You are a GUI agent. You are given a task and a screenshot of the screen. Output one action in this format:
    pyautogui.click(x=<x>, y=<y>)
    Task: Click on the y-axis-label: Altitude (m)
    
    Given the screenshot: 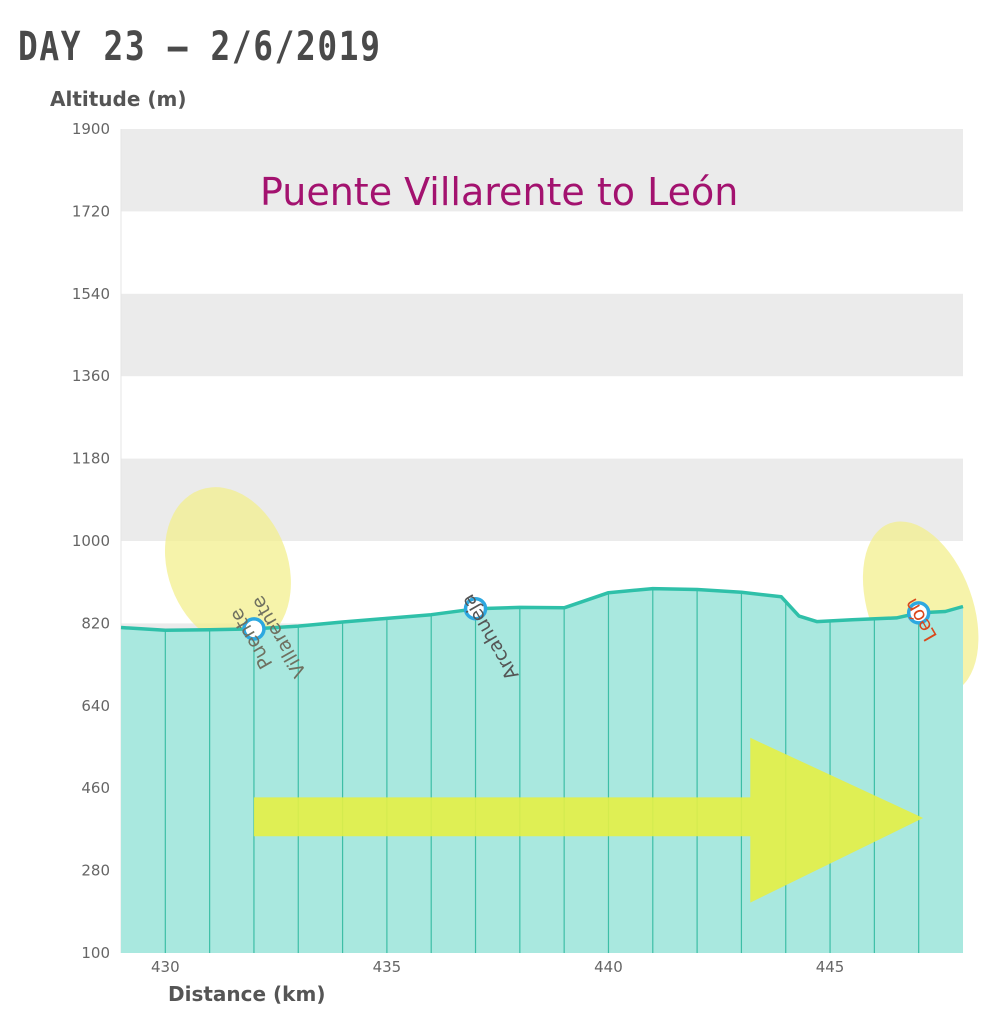 What is the action you would take?
    pyautogui.click(x=118, y=99)
    